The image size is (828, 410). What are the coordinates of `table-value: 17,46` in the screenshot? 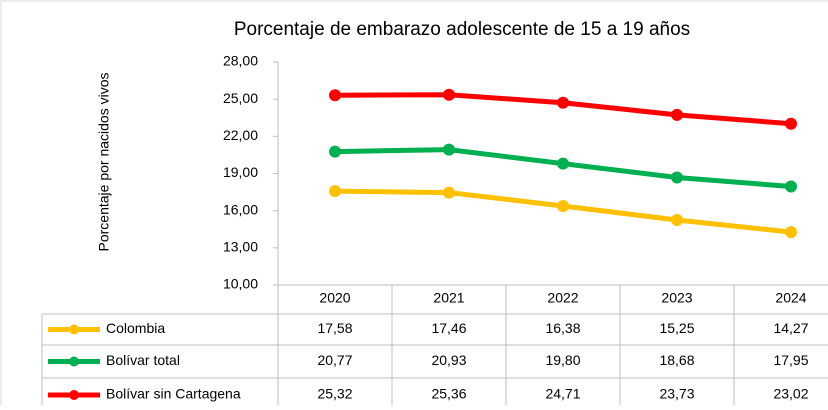 It's located at (448, 328).